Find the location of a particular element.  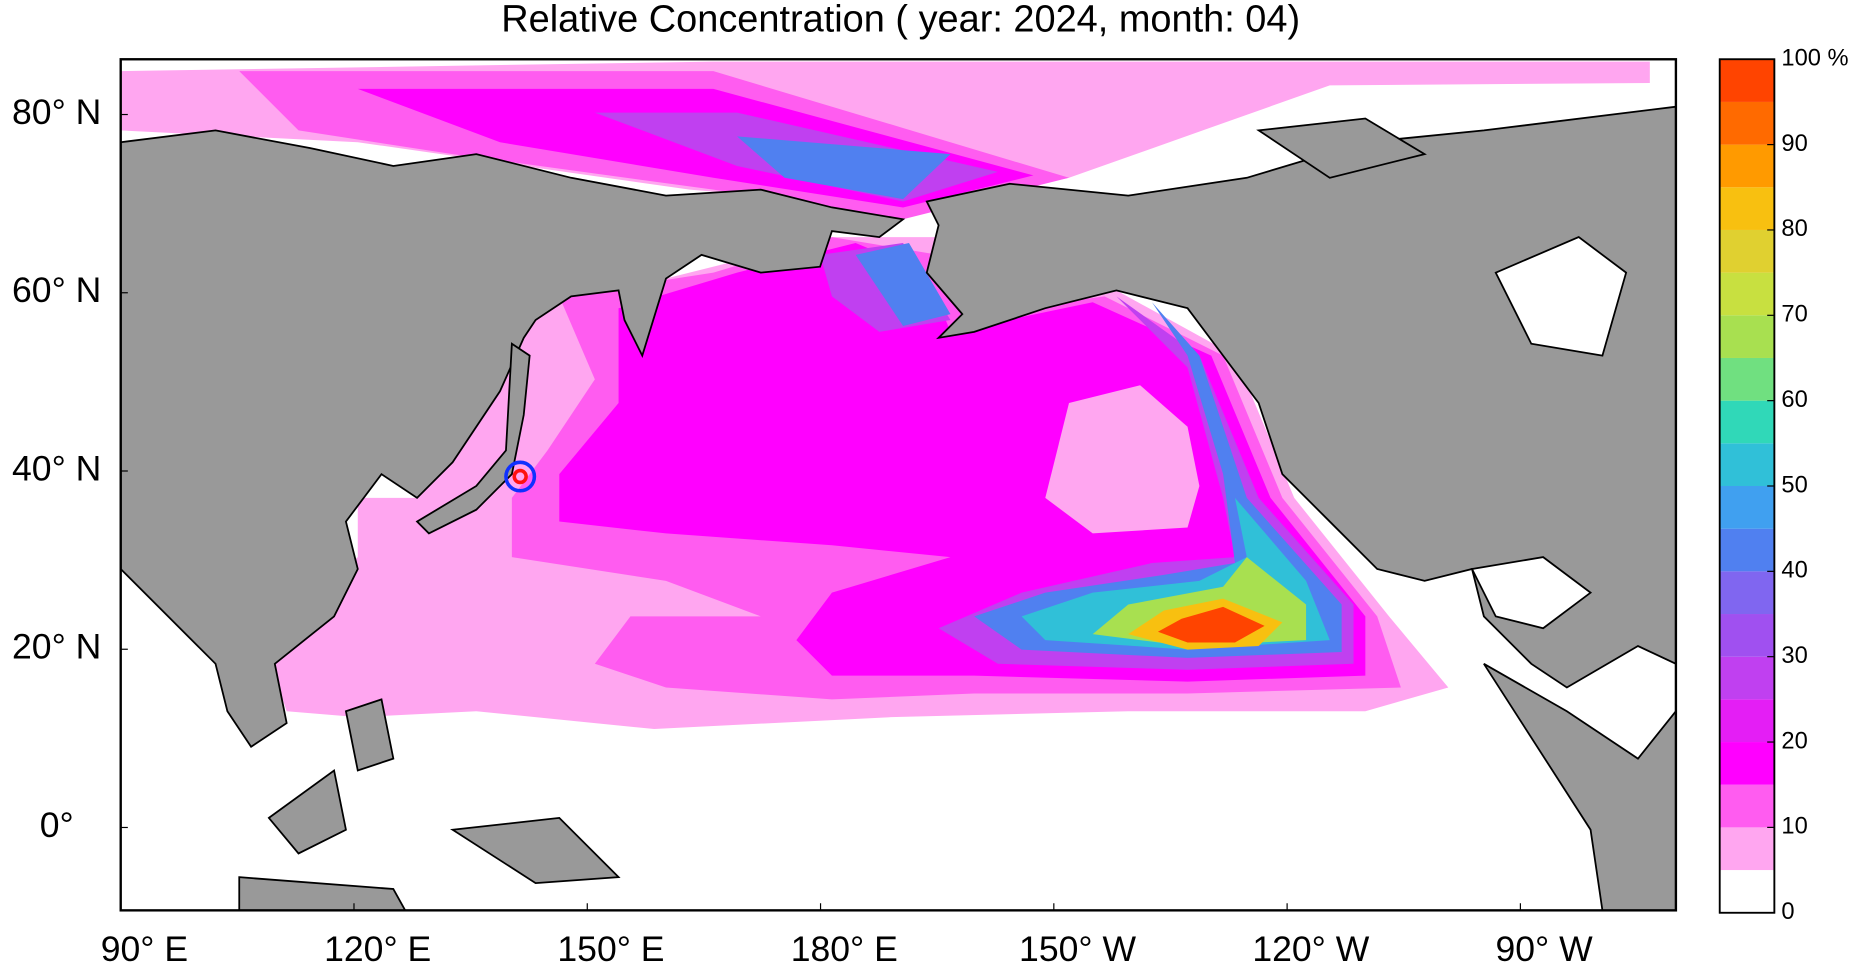

colorbar-tick-label: 40 is located at coordinates (1794, 571).